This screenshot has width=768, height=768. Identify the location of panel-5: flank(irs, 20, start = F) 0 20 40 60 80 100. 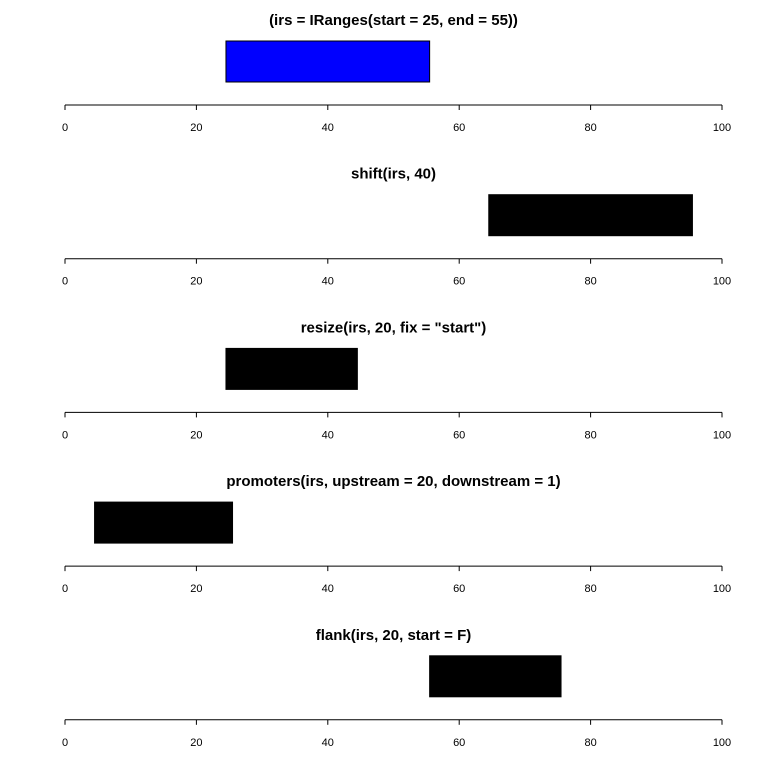
(396, 688).